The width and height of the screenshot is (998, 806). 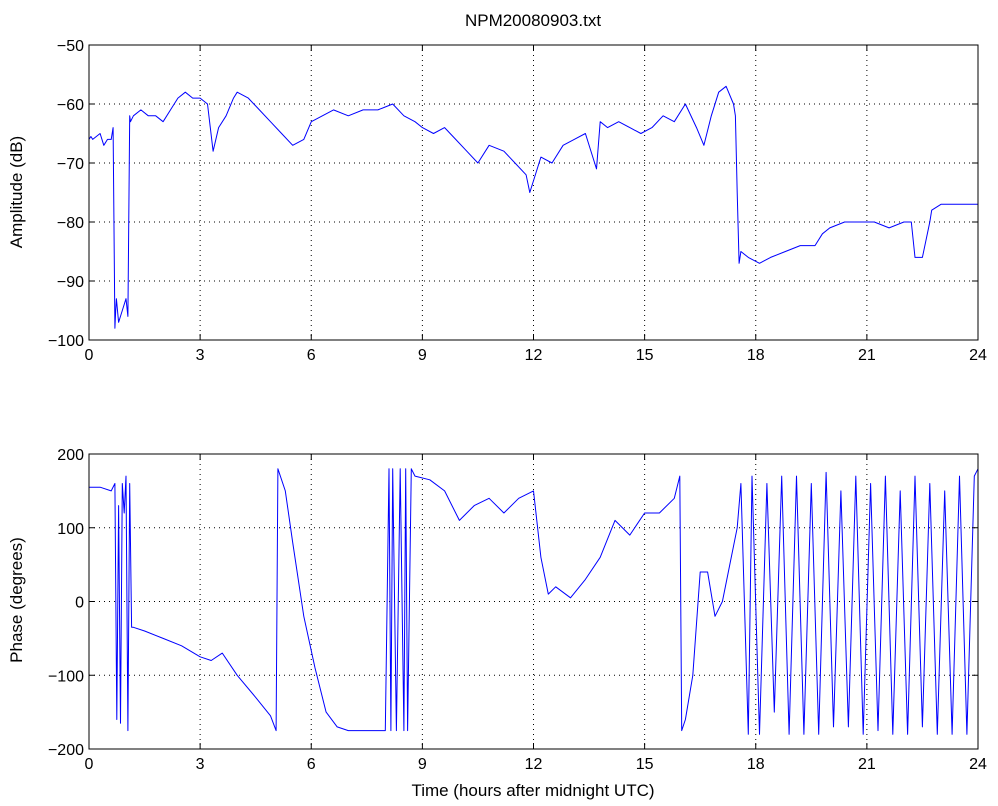 I want to click on amplitude-x-tick-label: 6, so click(x=311, y=355).